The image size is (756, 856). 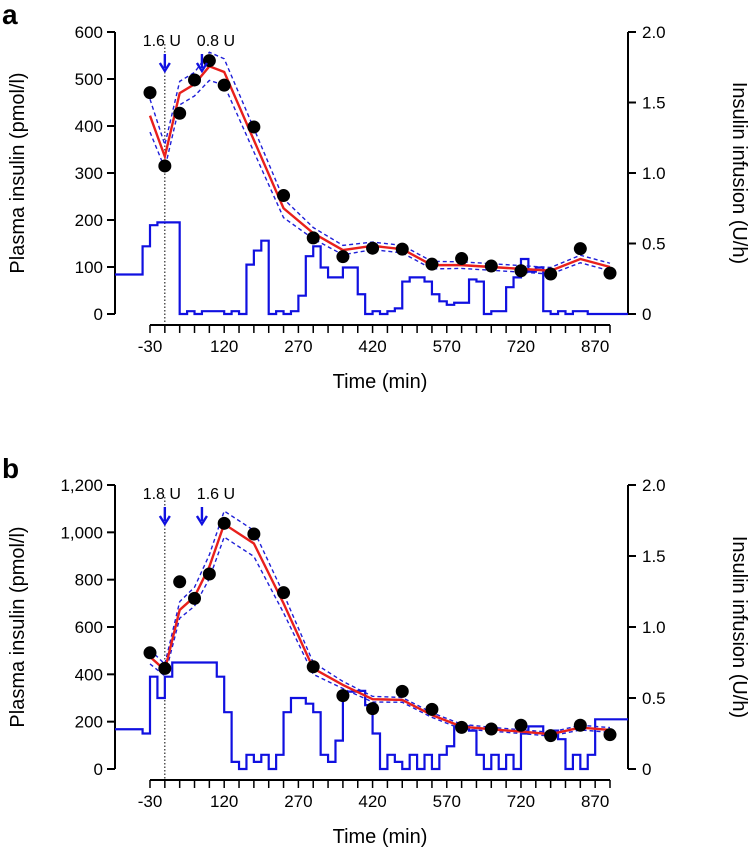 I want to click on y-tick-label: 1,200, so click(x=81, y=485).